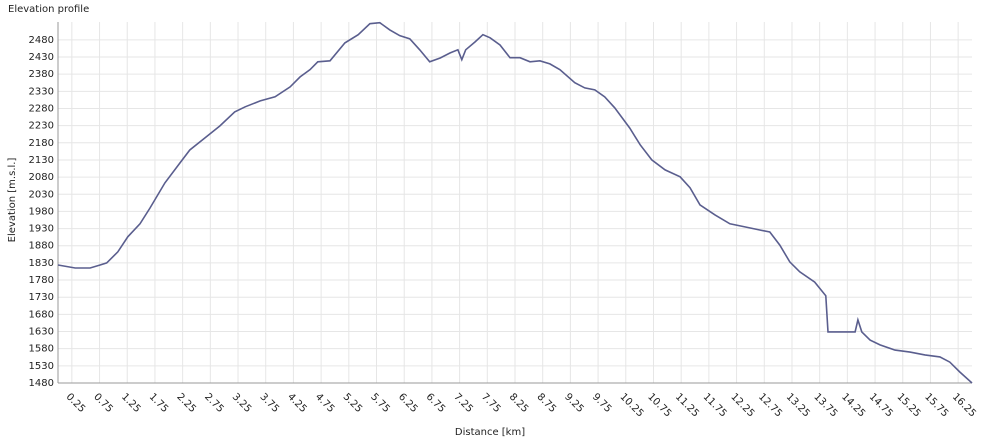 This screenshot has height=447, width=989. What do you see at coordinates (41, 143) in the screenshot?
I see `y-tick-label: 2180` at bounding box center [41, 143].